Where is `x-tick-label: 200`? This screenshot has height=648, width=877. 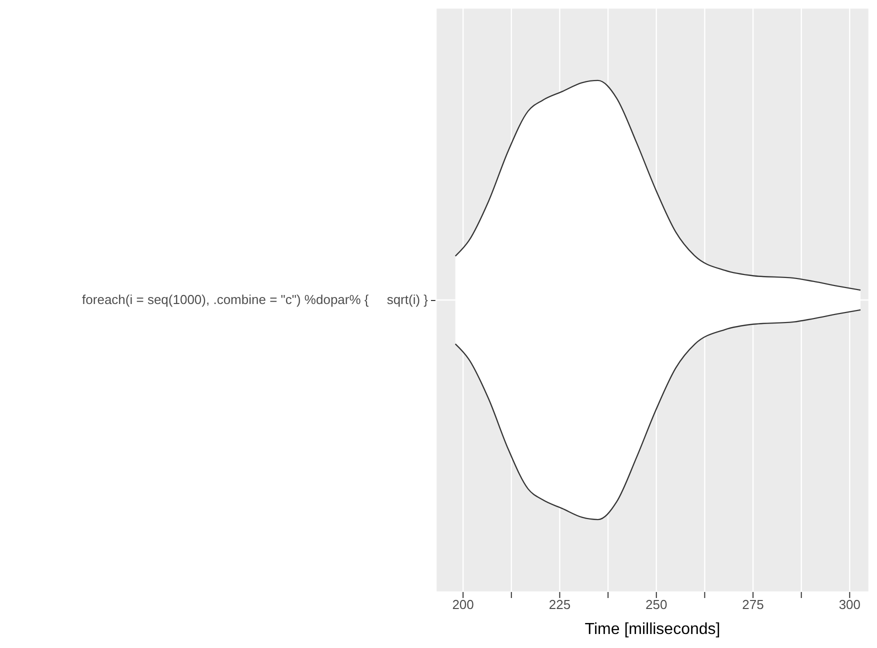 x-tick-label: 200 is located at coordinates (463, 604).